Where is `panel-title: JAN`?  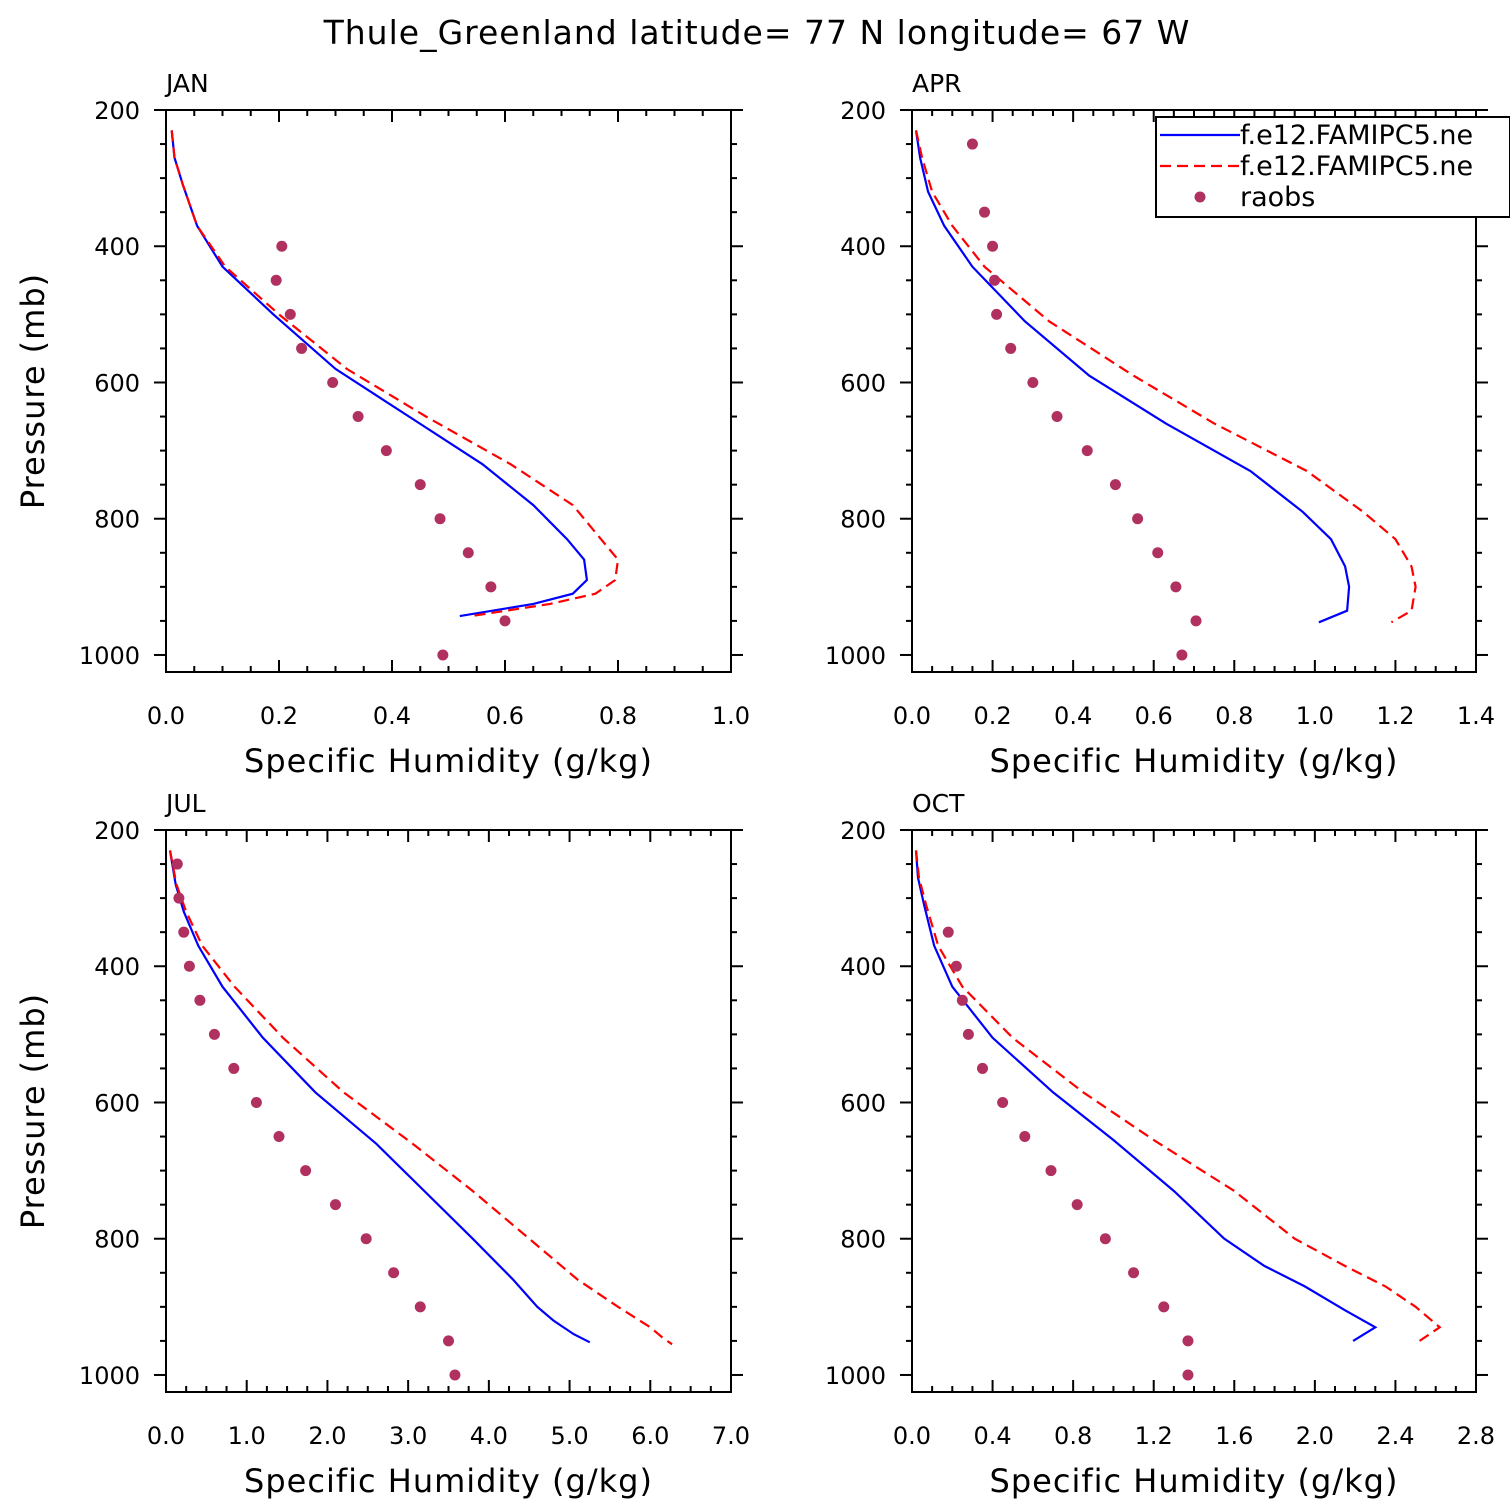
panel-title: JAN is located at coordinates (186, 83).